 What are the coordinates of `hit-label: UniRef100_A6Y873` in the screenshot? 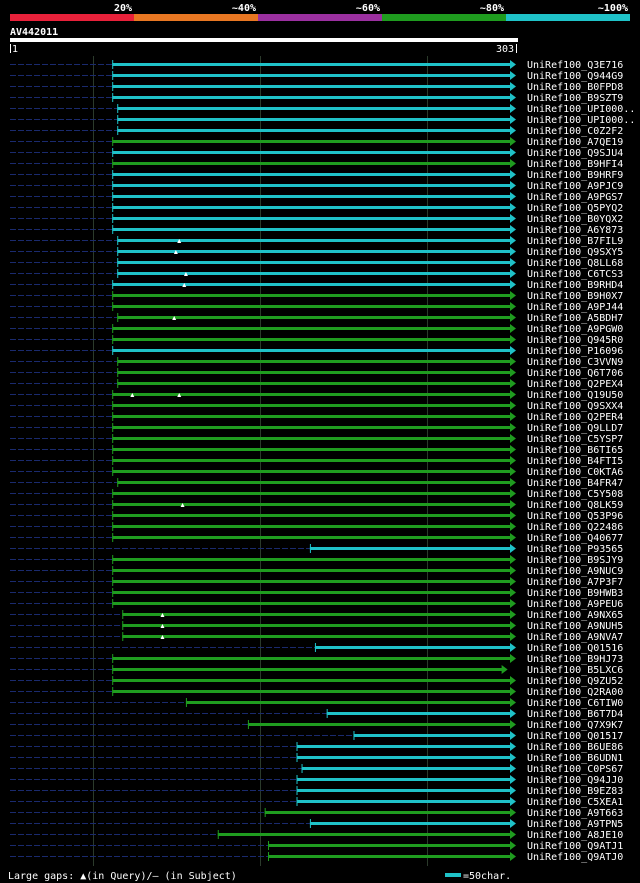 It's located at (575, 230).